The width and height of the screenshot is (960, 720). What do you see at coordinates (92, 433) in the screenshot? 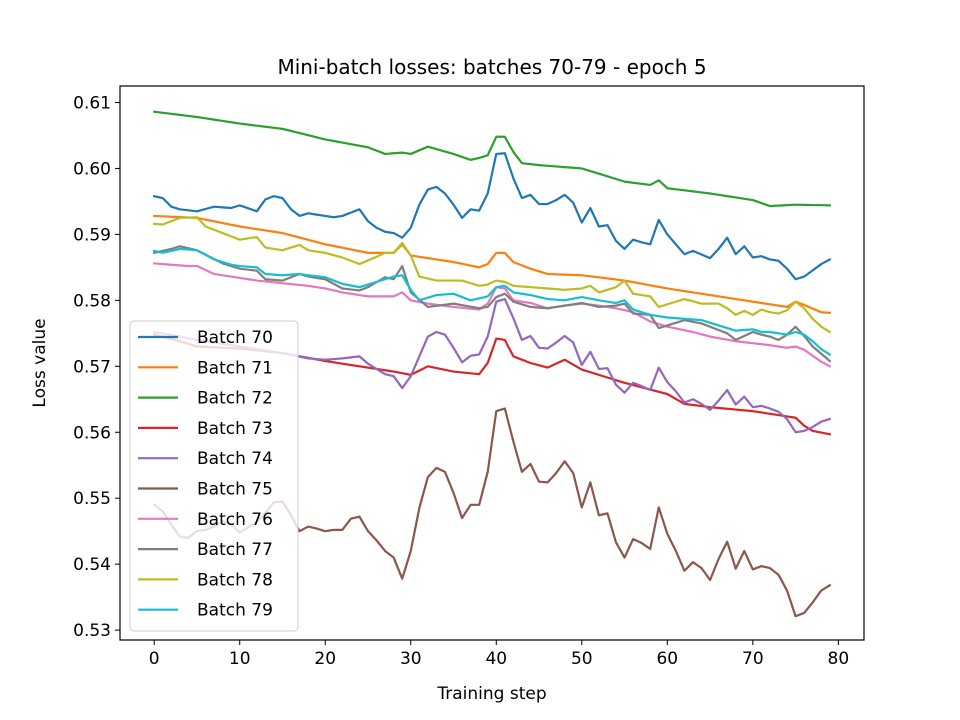
I see `y-tick-label: 0.56` at bounding box center [92, 433].